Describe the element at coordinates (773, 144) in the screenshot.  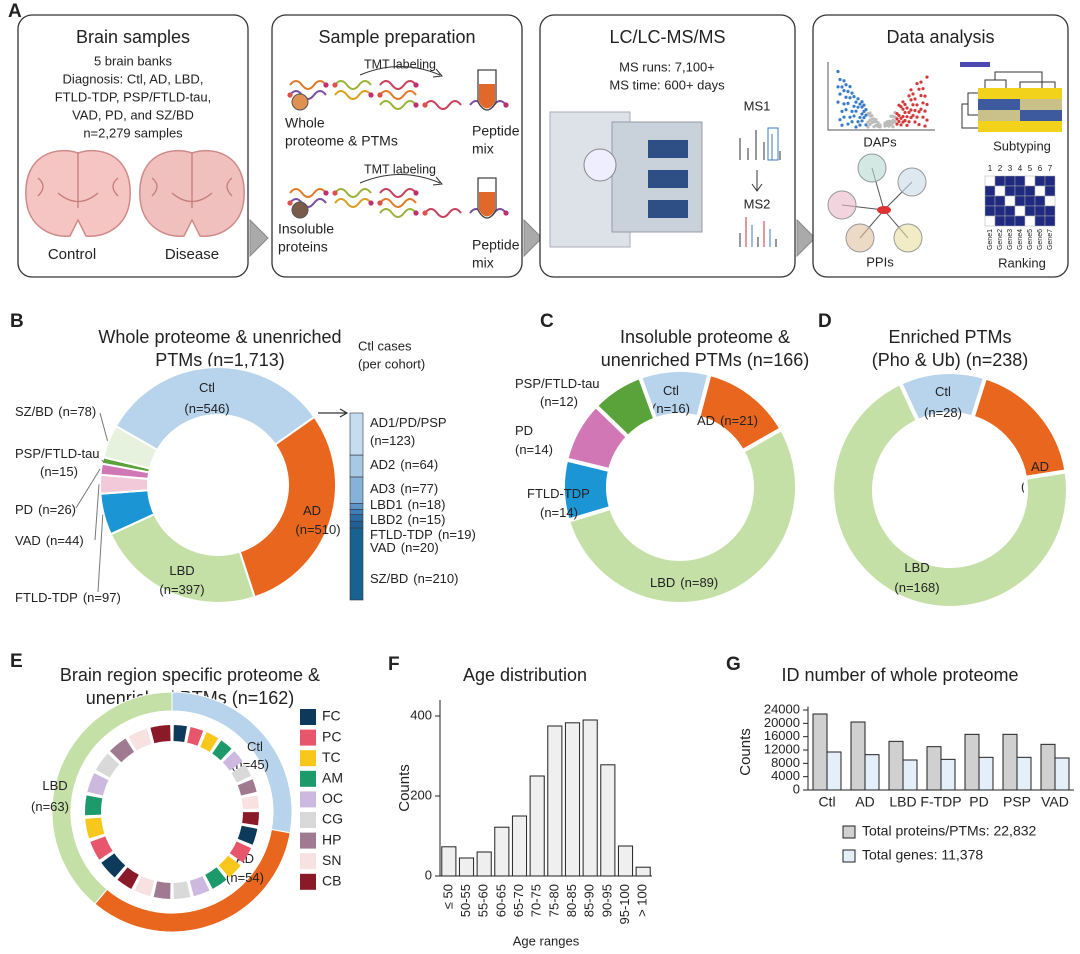
I see `selected-peak` at that location.